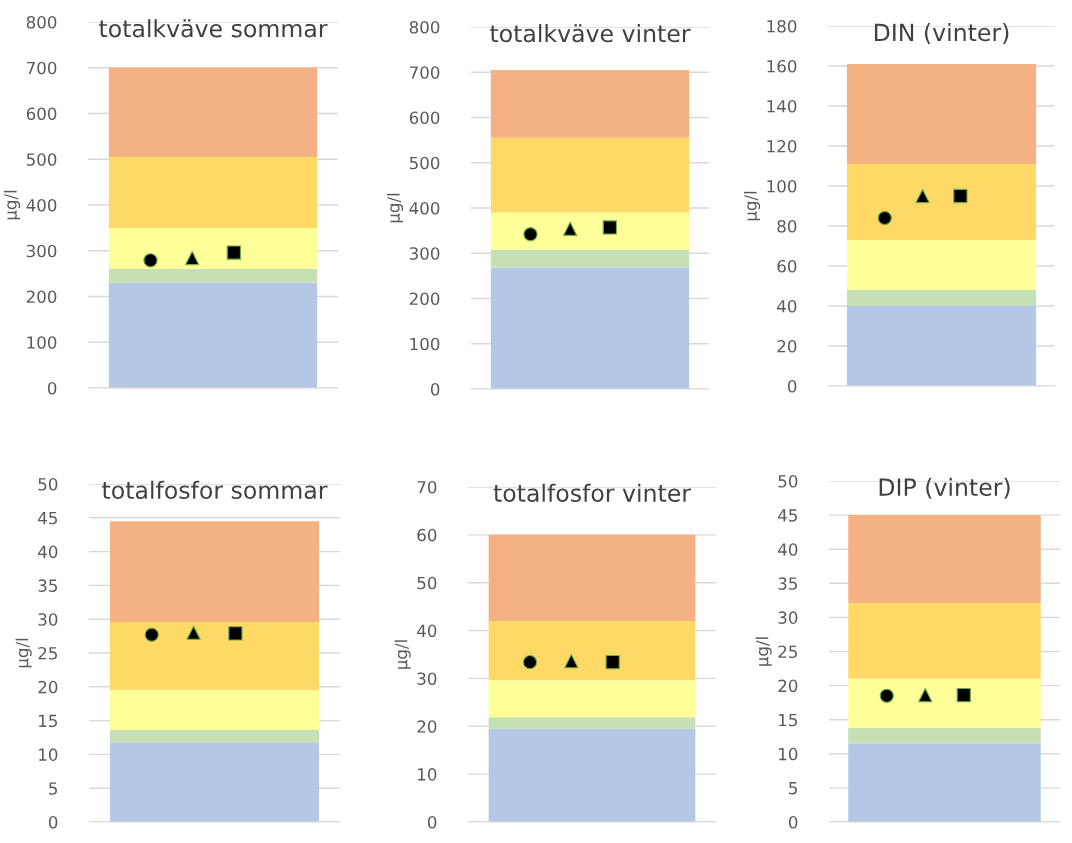 This screenshot has width=1072, height=843. What do you see at coordinates (782, 26) in the screenshot?
I see `y-tick-label: 180` at bounding box center [782, 26].